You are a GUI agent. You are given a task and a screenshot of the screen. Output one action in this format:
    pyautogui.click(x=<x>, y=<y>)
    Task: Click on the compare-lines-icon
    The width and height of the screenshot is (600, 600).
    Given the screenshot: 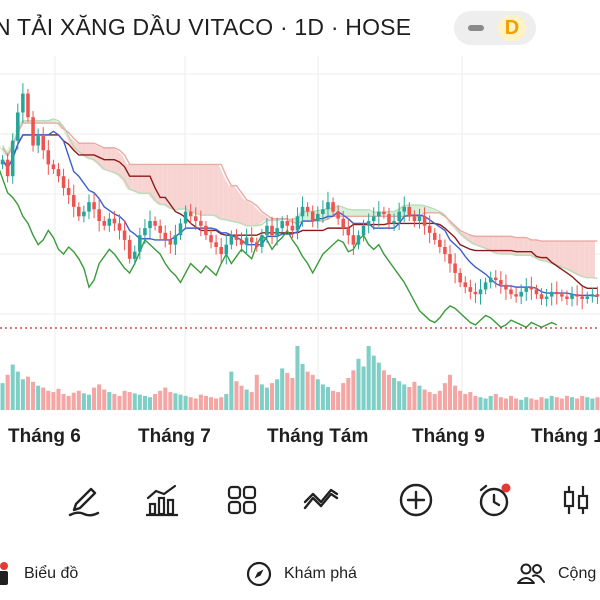 What is the action you would take?
    pyautogui.click(x=321, y=500)
    